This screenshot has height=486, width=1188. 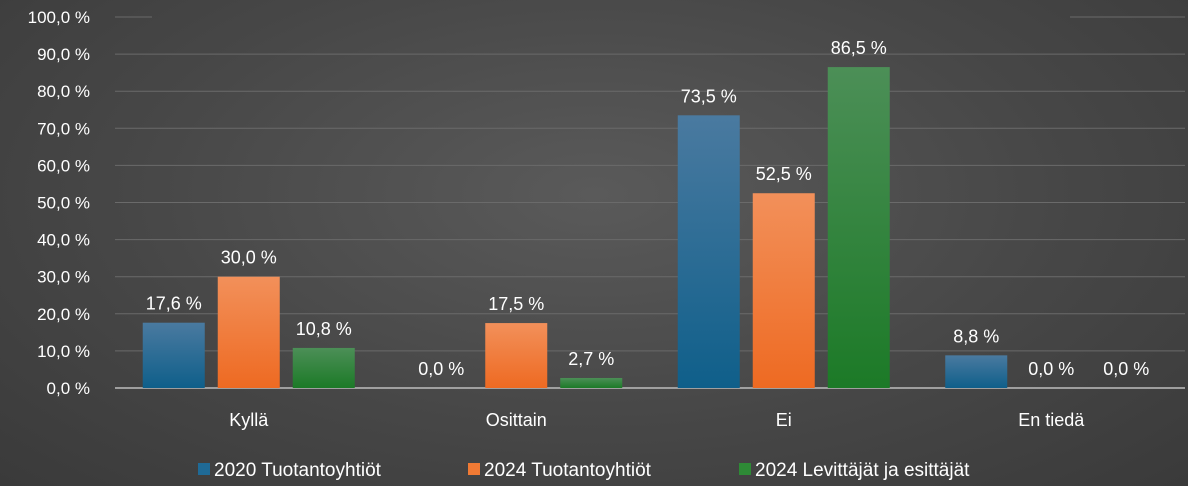 What do you see at coordinates (63, 351) in the screenshot?
I see `y-tick-label: 10,0 %` at bounding box center [63, 351].